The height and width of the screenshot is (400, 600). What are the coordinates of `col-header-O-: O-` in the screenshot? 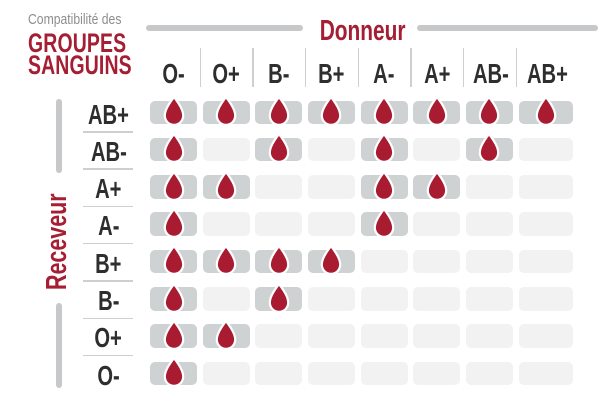 It's located at (173, 73).